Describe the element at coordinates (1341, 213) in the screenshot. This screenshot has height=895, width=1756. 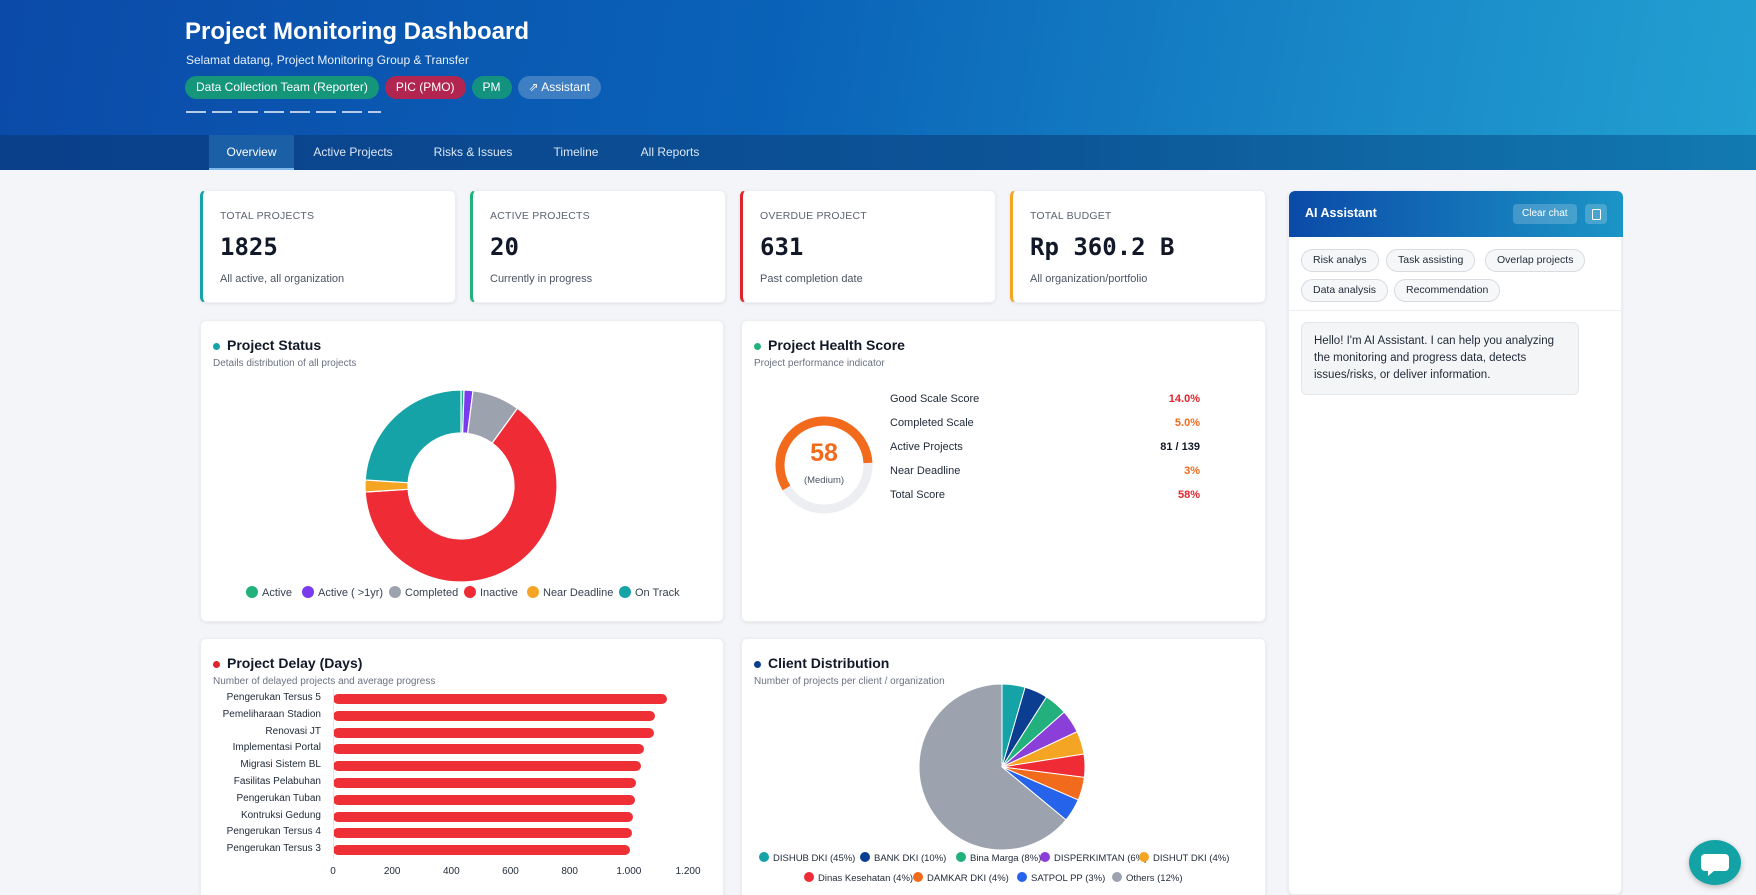
I see `ai-assistant-title: AI Assistant` at that location.